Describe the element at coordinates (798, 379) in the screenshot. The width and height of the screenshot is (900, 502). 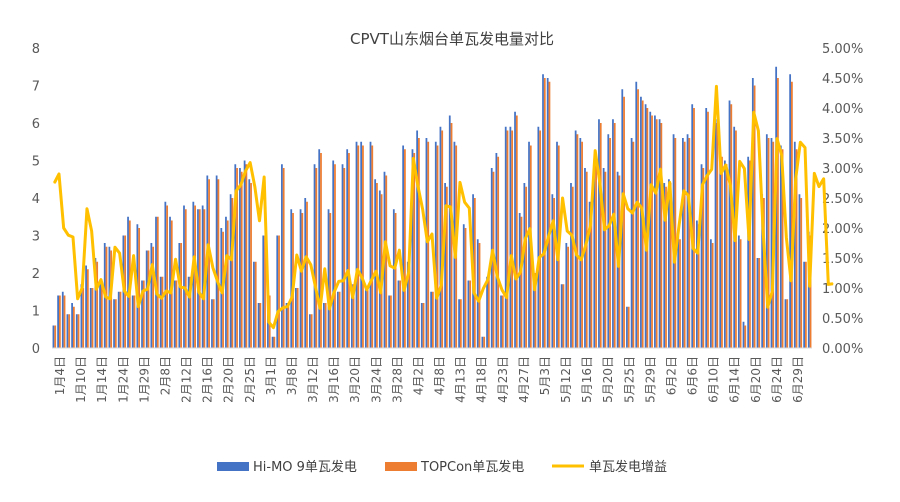
I see `x-tick-label: 6月29日` at that location.